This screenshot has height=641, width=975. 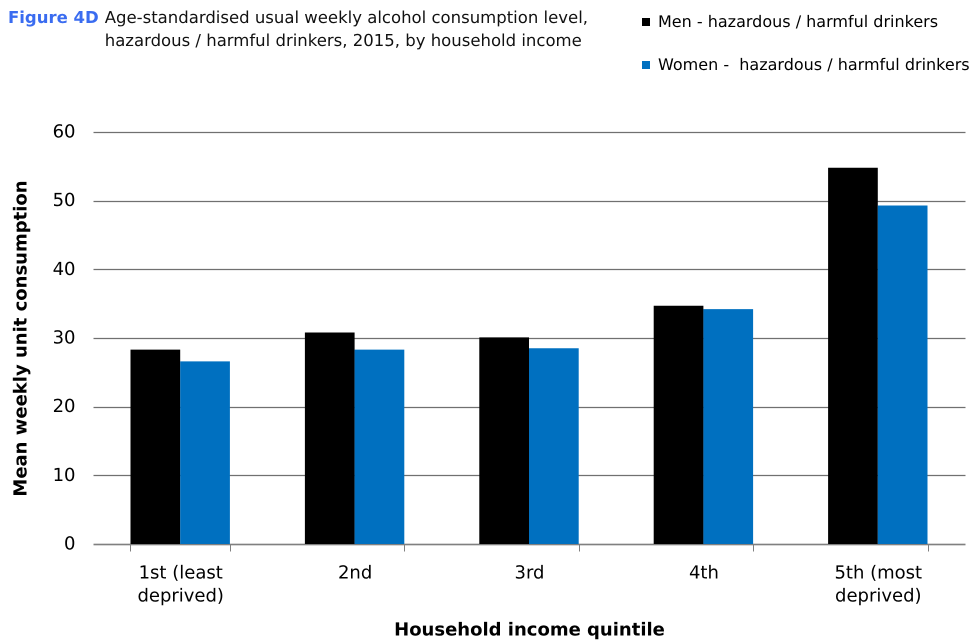 I want to click on y-tick-label: 50, so click(x=64, y=201).